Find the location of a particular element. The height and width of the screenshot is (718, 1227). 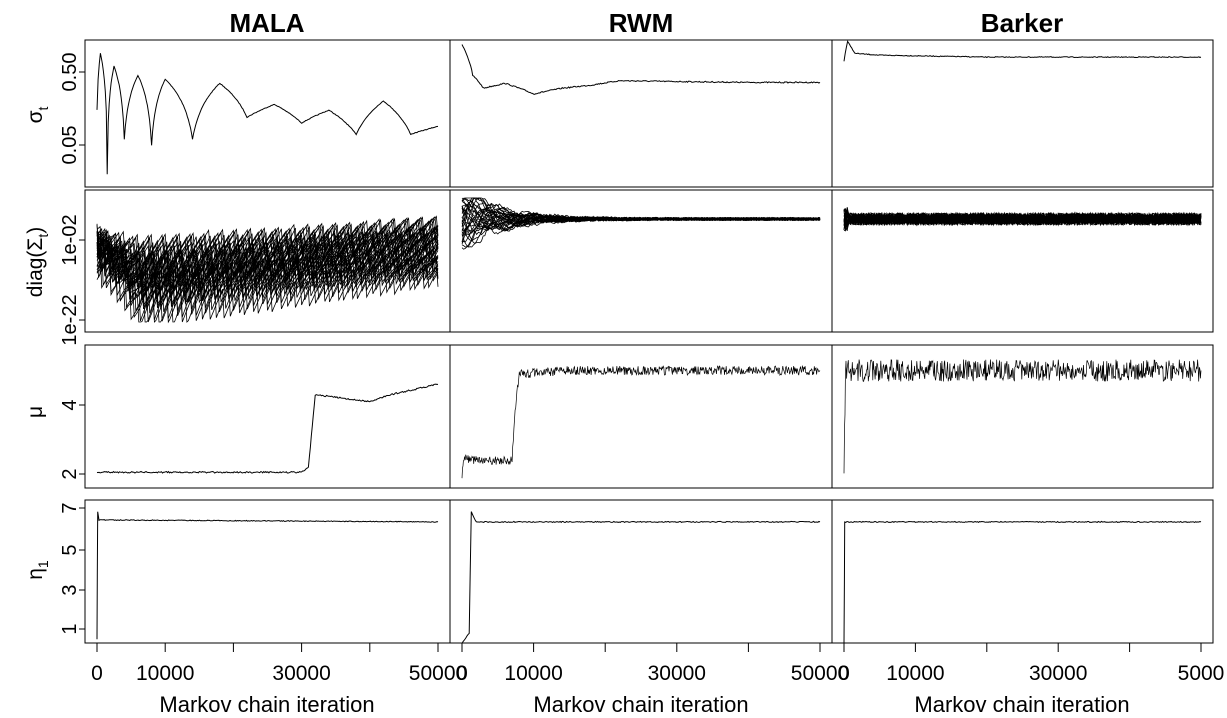

ylabel-eta: η1 is located at coordinates (37, 570).